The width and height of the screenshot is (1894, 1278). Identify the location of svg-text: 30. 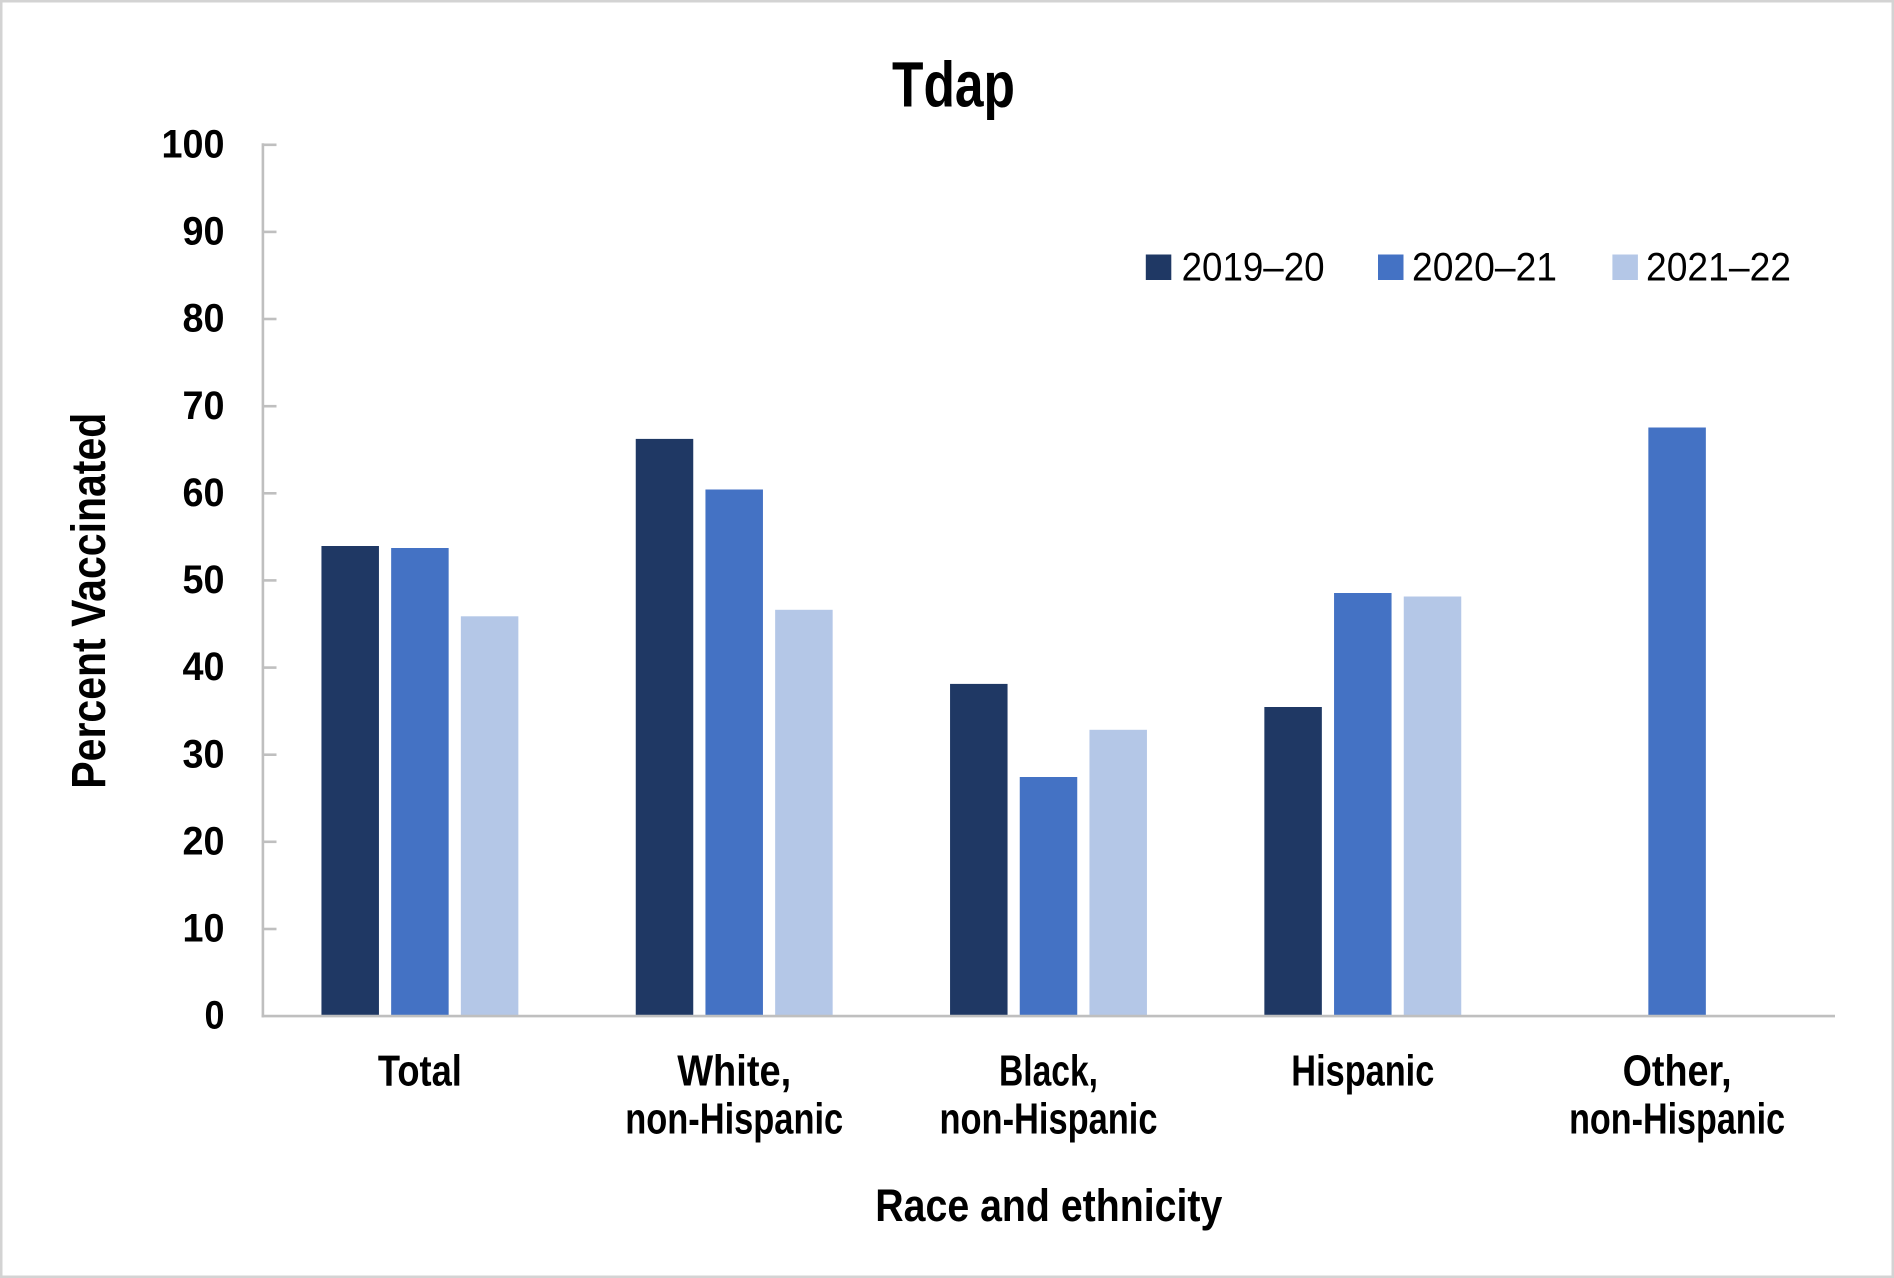
(204, 754).